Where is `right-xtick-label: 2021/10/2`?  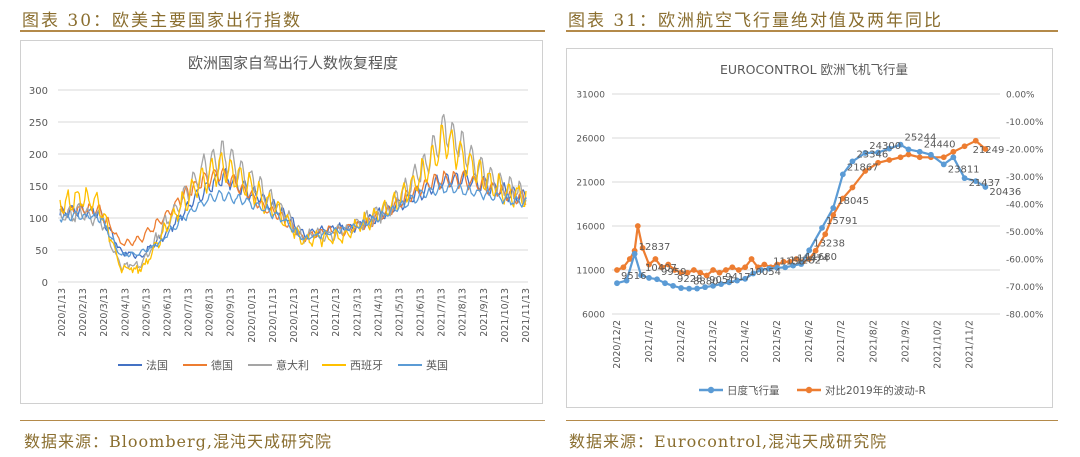 right-xtick-label: 2021/10/2 is located at coordinates (937, 344).